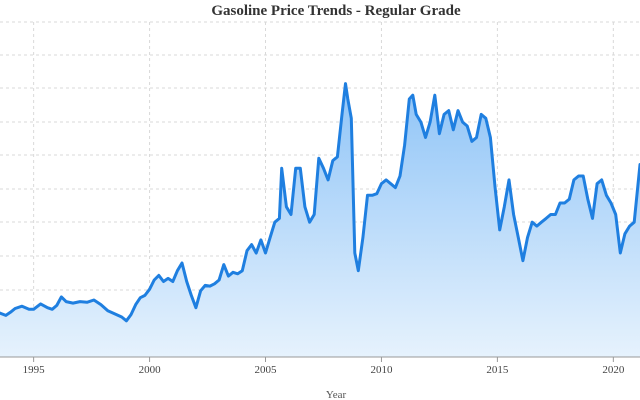  What do you see at coordinates (324, 366) in the screenshot?
I see `x-axis-ticks: 1995 2000 2005 2010 2015 2020` at bounding box center [324, 366].